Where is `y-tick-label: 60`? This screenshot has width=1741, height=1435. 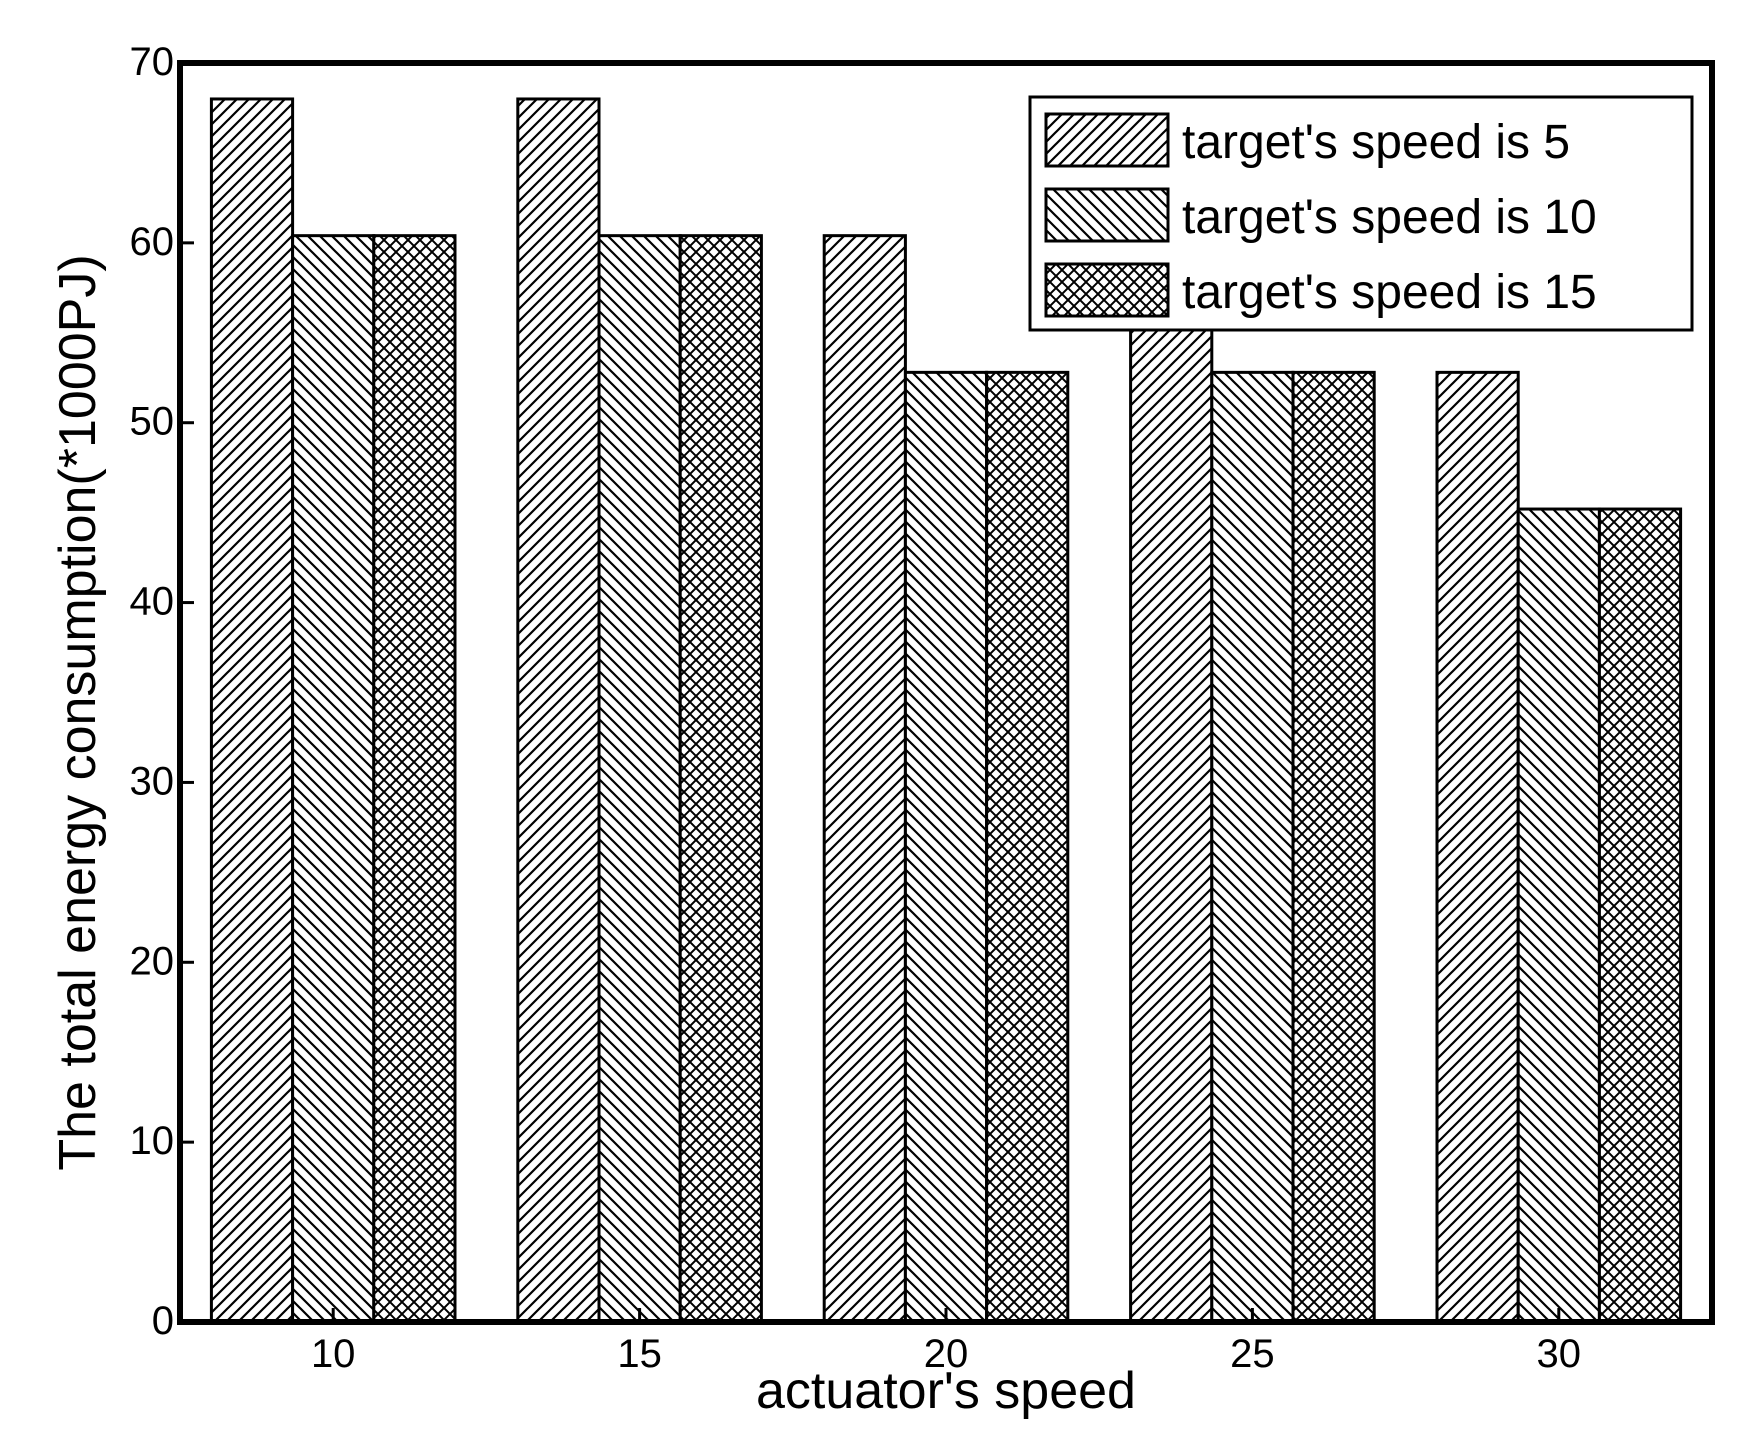
y-tick-label: 60 is located at coordinates (152, 242).